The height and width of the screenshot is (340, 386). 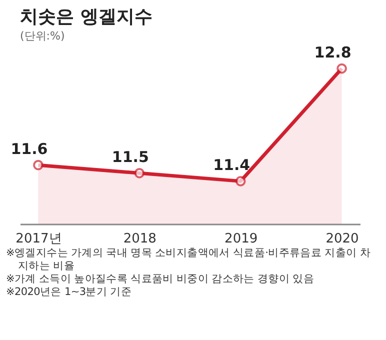 What do you see at coordinates (241, 239) in the screenshot?
I see `x-tick-label: 2019` at bounding box center [241, 239].